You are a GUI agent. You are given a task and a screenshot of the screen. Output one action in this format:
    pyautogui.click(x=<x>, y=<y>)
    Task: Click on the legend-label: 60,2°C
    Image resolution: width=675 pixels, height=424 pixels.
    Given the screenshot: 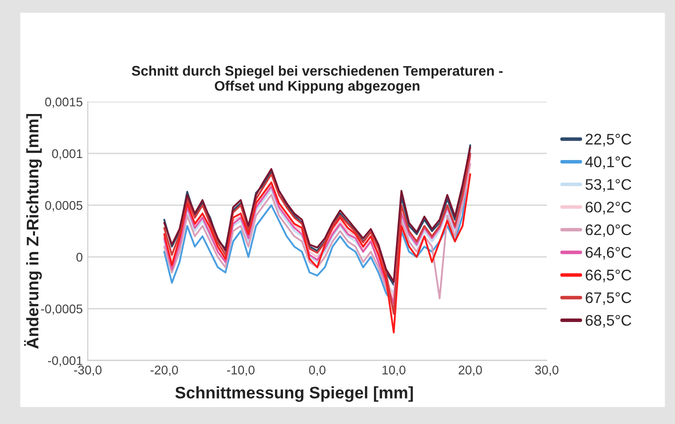 What is the action you would take?
    pyautogui.click(x=609, y=208)
    